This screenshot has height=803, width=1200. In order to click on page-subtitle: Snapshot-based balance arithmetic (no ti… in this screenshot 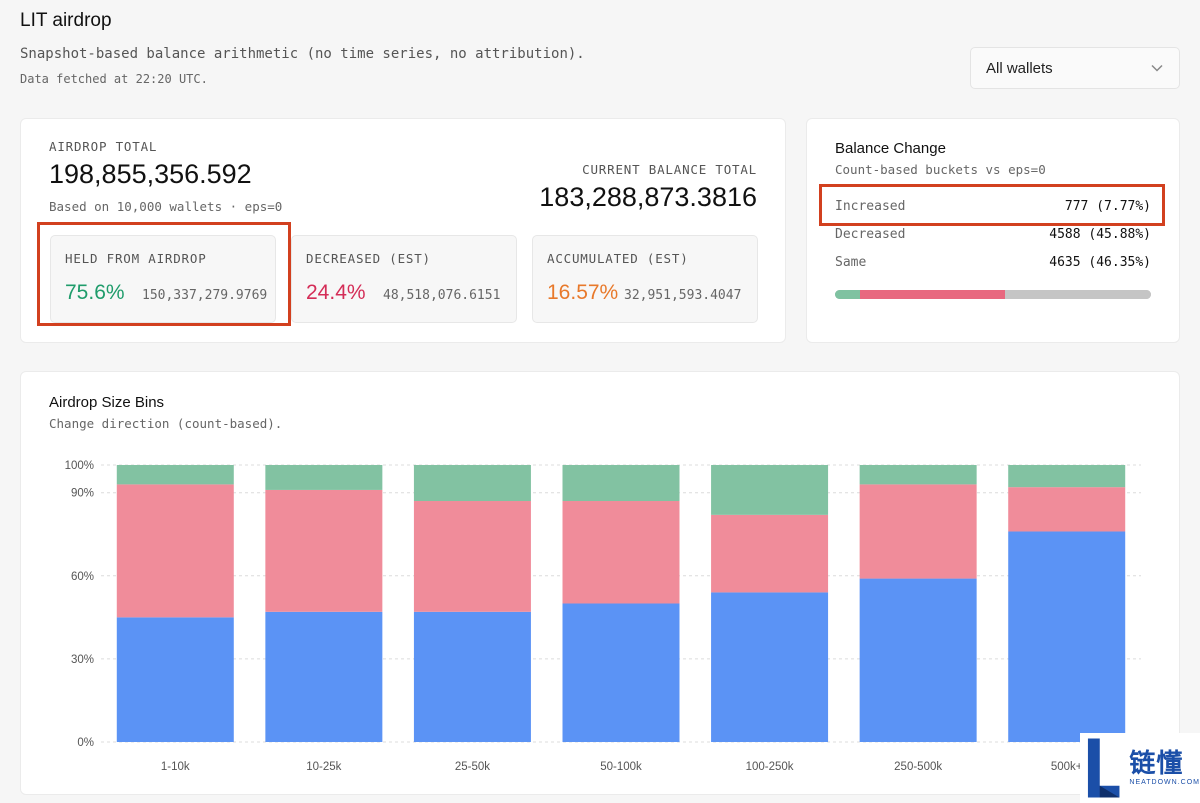, I will do `click(302, 54)`.